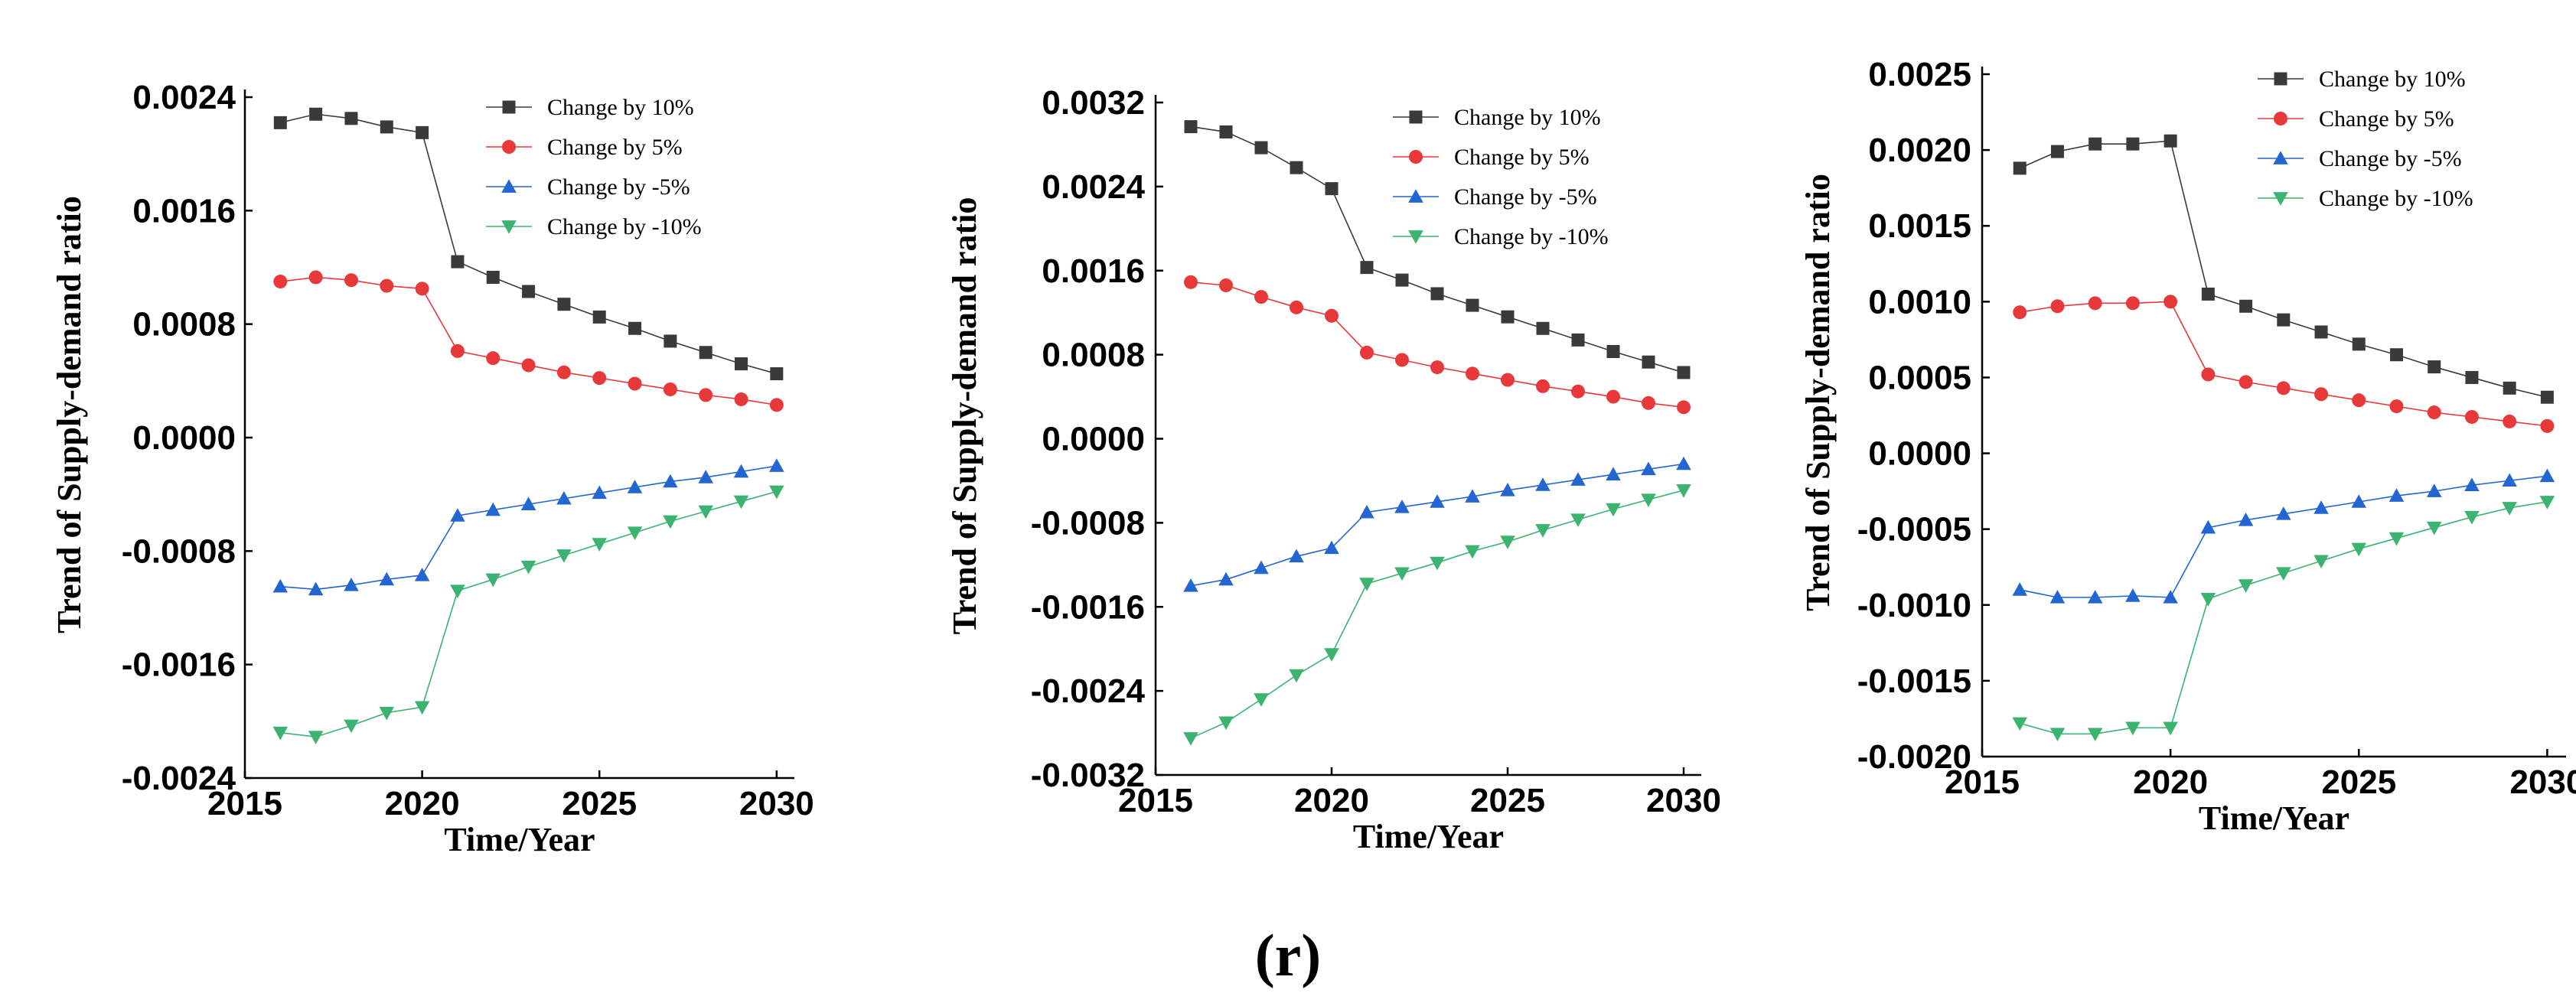  What do you see at coordinates (1088, 607) in the screenshot?
I see `y-tick-label: -0.0016` at bounding box center [1088, 607].